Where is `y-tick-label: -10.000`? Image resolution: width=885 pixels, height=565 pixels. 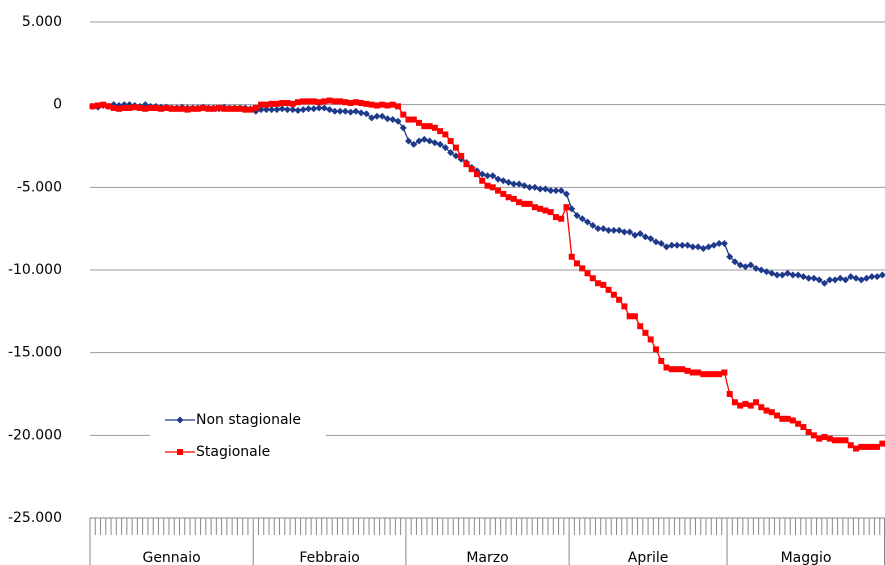 y-tick-label: -10.000 is located at coordinates (35, 270).